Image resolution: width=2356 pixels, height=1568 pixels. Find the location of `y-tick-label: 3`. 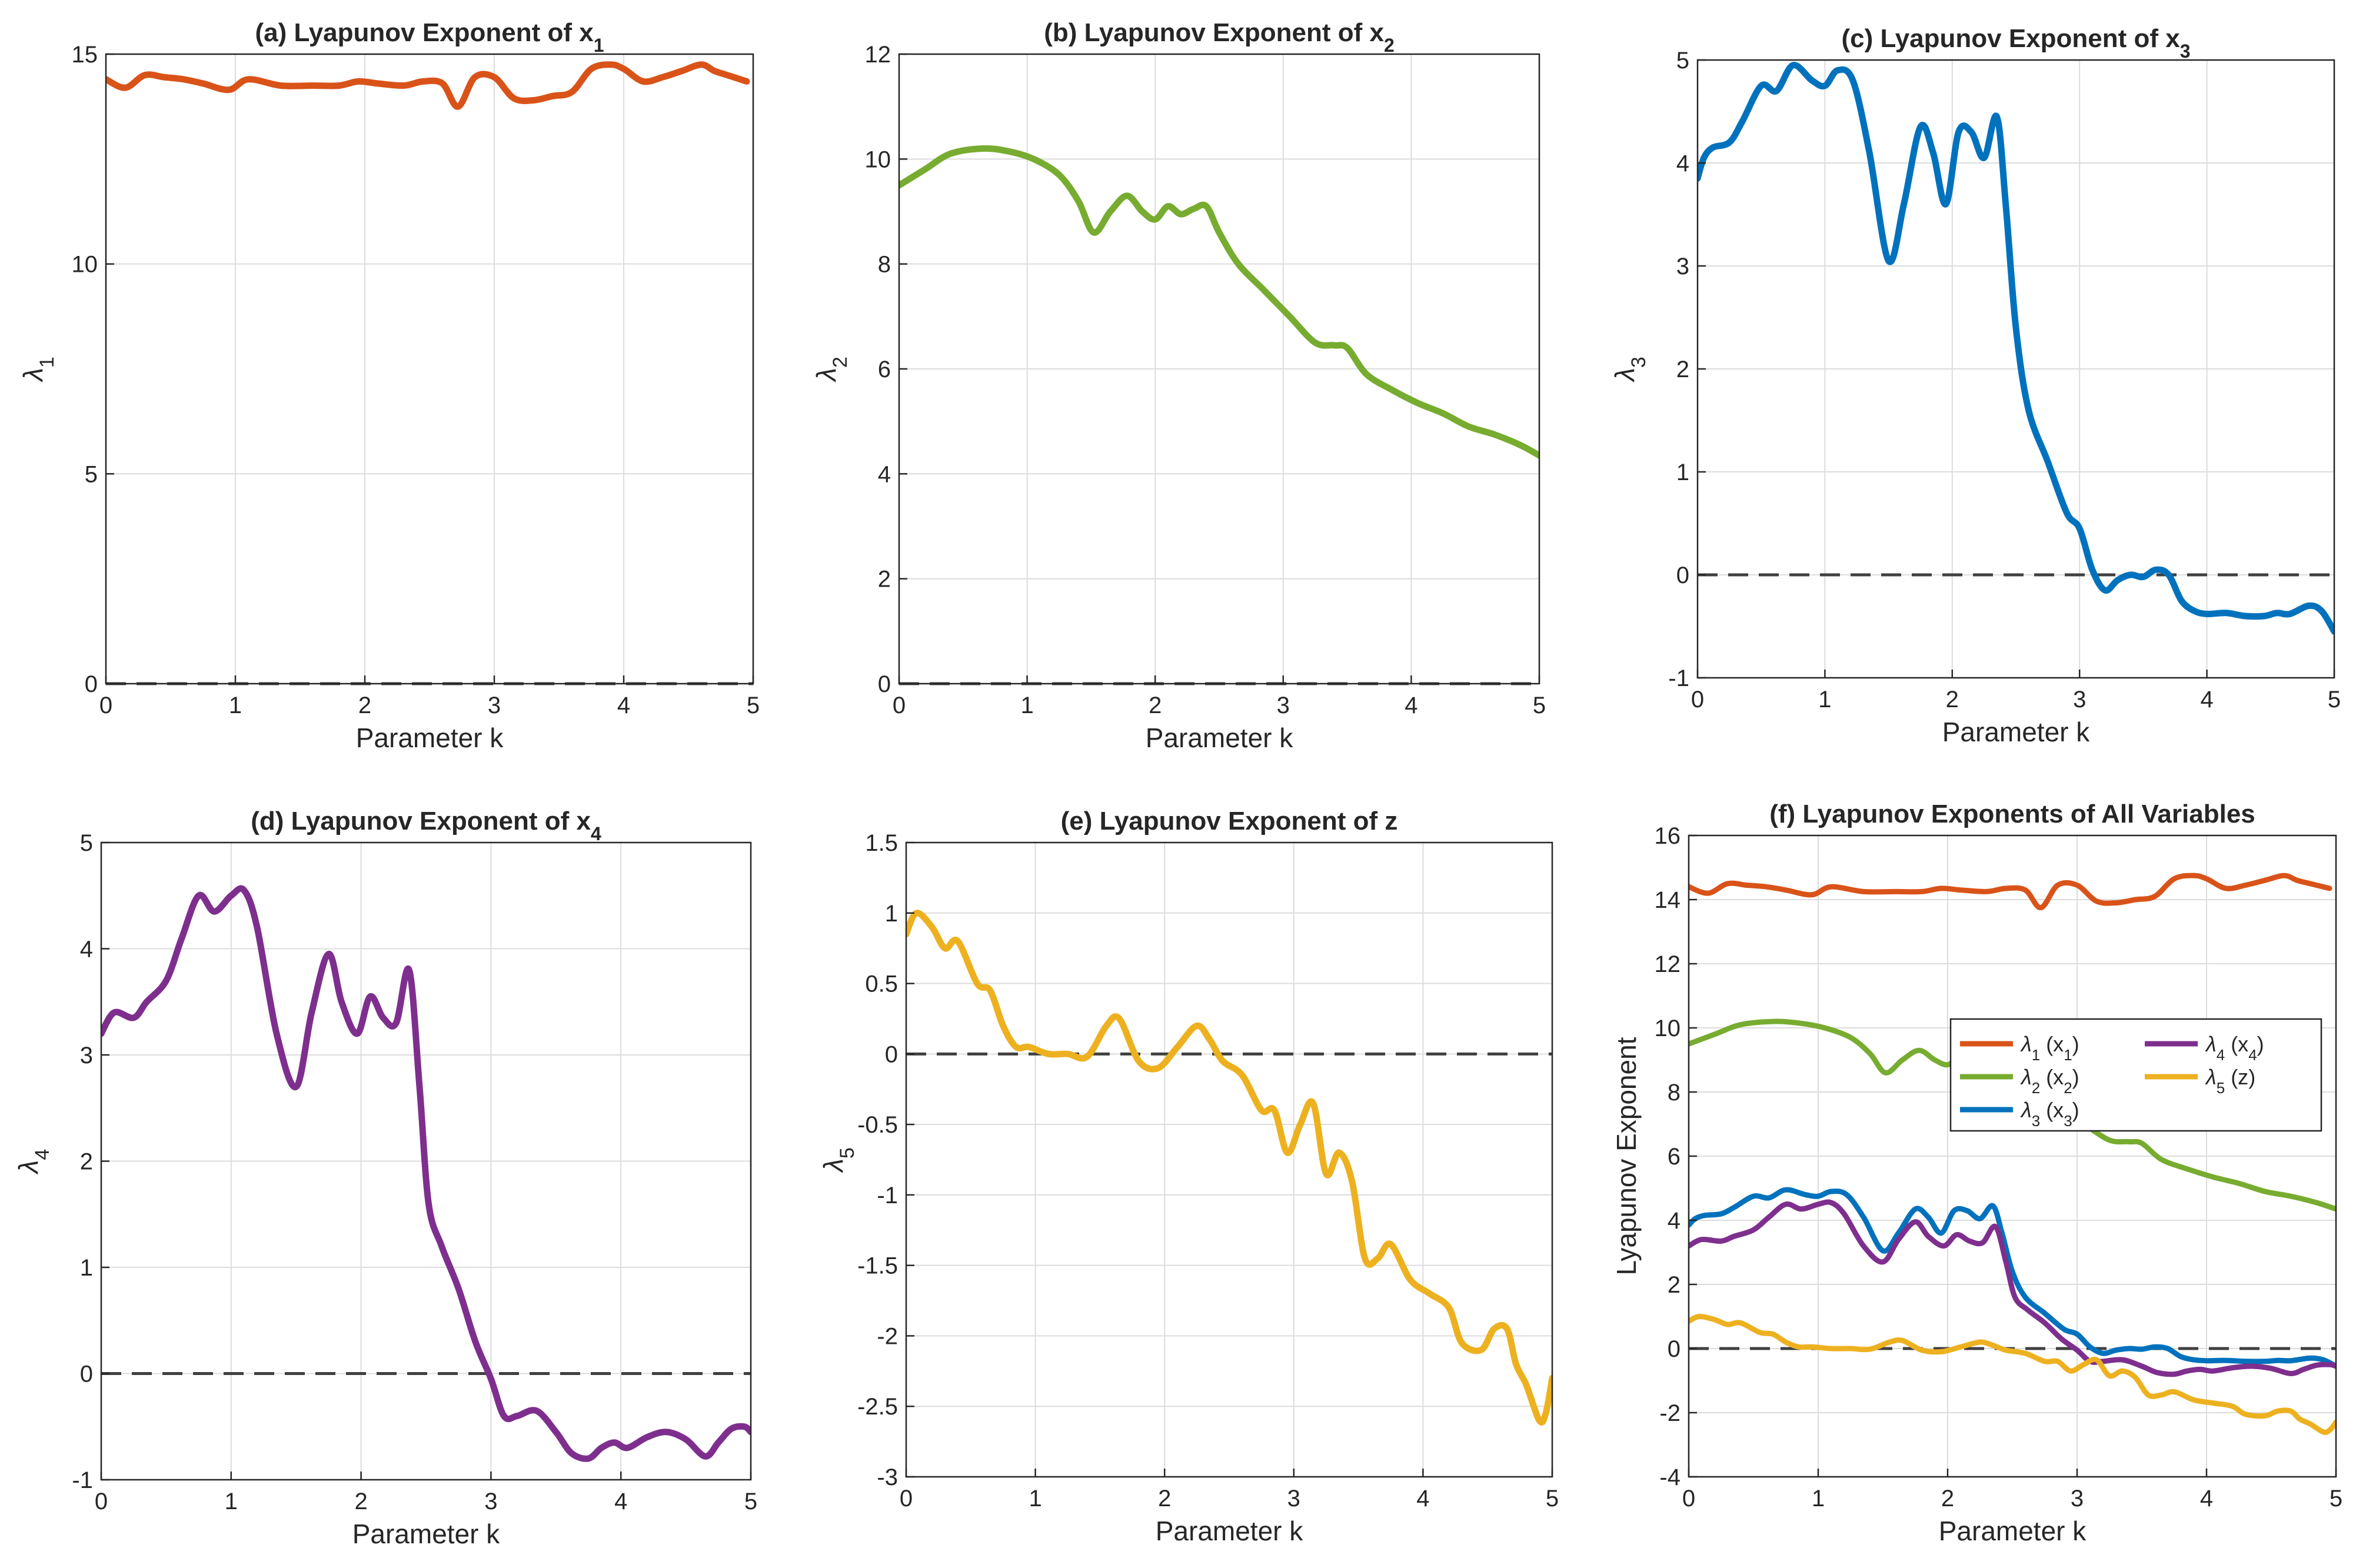

y-tick-label: 3 is located at coordinates (86, 1055).